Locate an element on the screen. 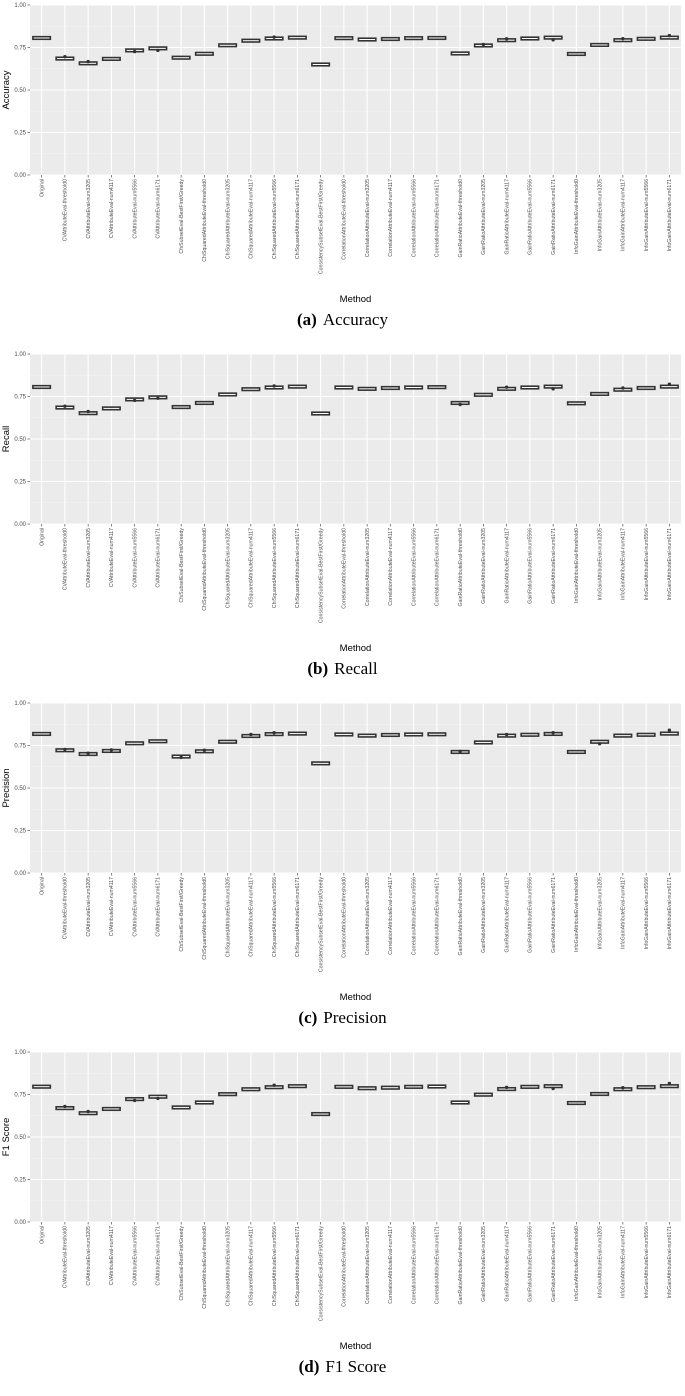  x-tick-label: ChiSquaredAttributeEval-num5566 is located at coordinates (275, 219).